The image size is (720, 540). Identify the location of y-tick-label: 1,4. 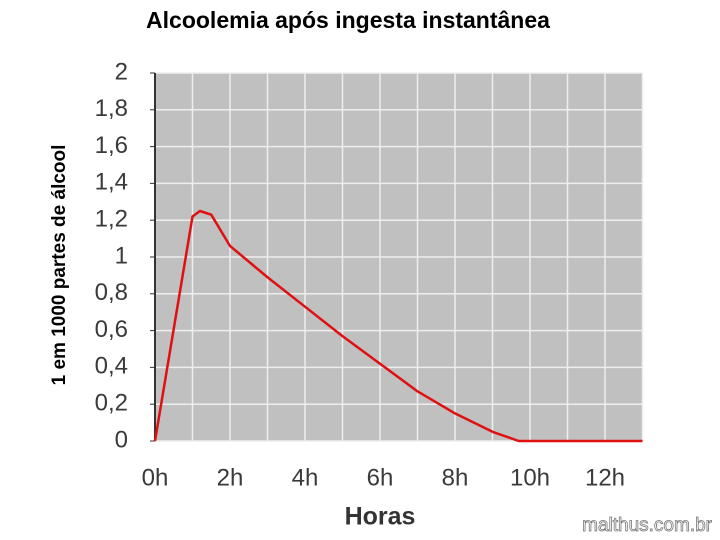
(111, 182).